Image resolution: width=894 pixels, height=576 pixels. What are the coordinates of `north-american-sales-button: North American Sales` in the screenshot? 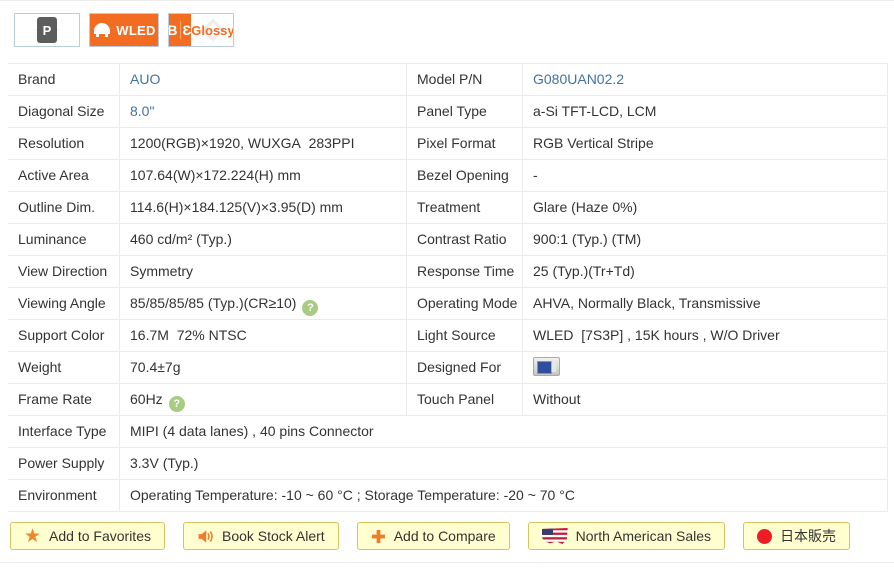 It's located at (626, 536).